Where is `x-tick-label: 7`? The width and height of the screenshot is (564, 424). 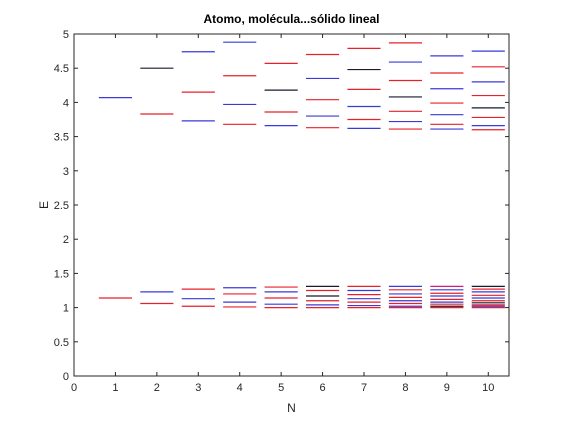 x-tick-label: 7 is located at coordinates (364, 388).